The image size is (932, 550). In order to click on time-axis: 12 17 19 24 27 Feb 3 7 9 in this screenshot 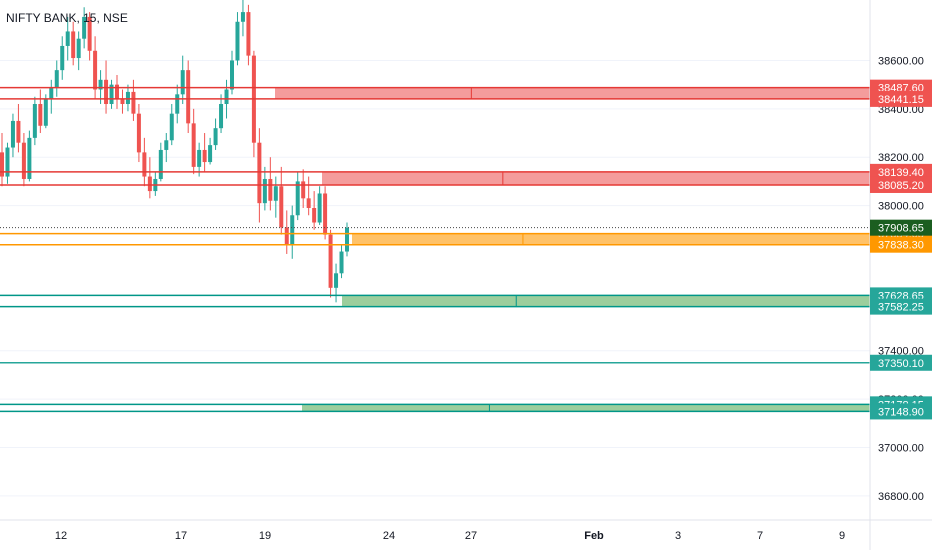, I will do `click(466, 530)`.